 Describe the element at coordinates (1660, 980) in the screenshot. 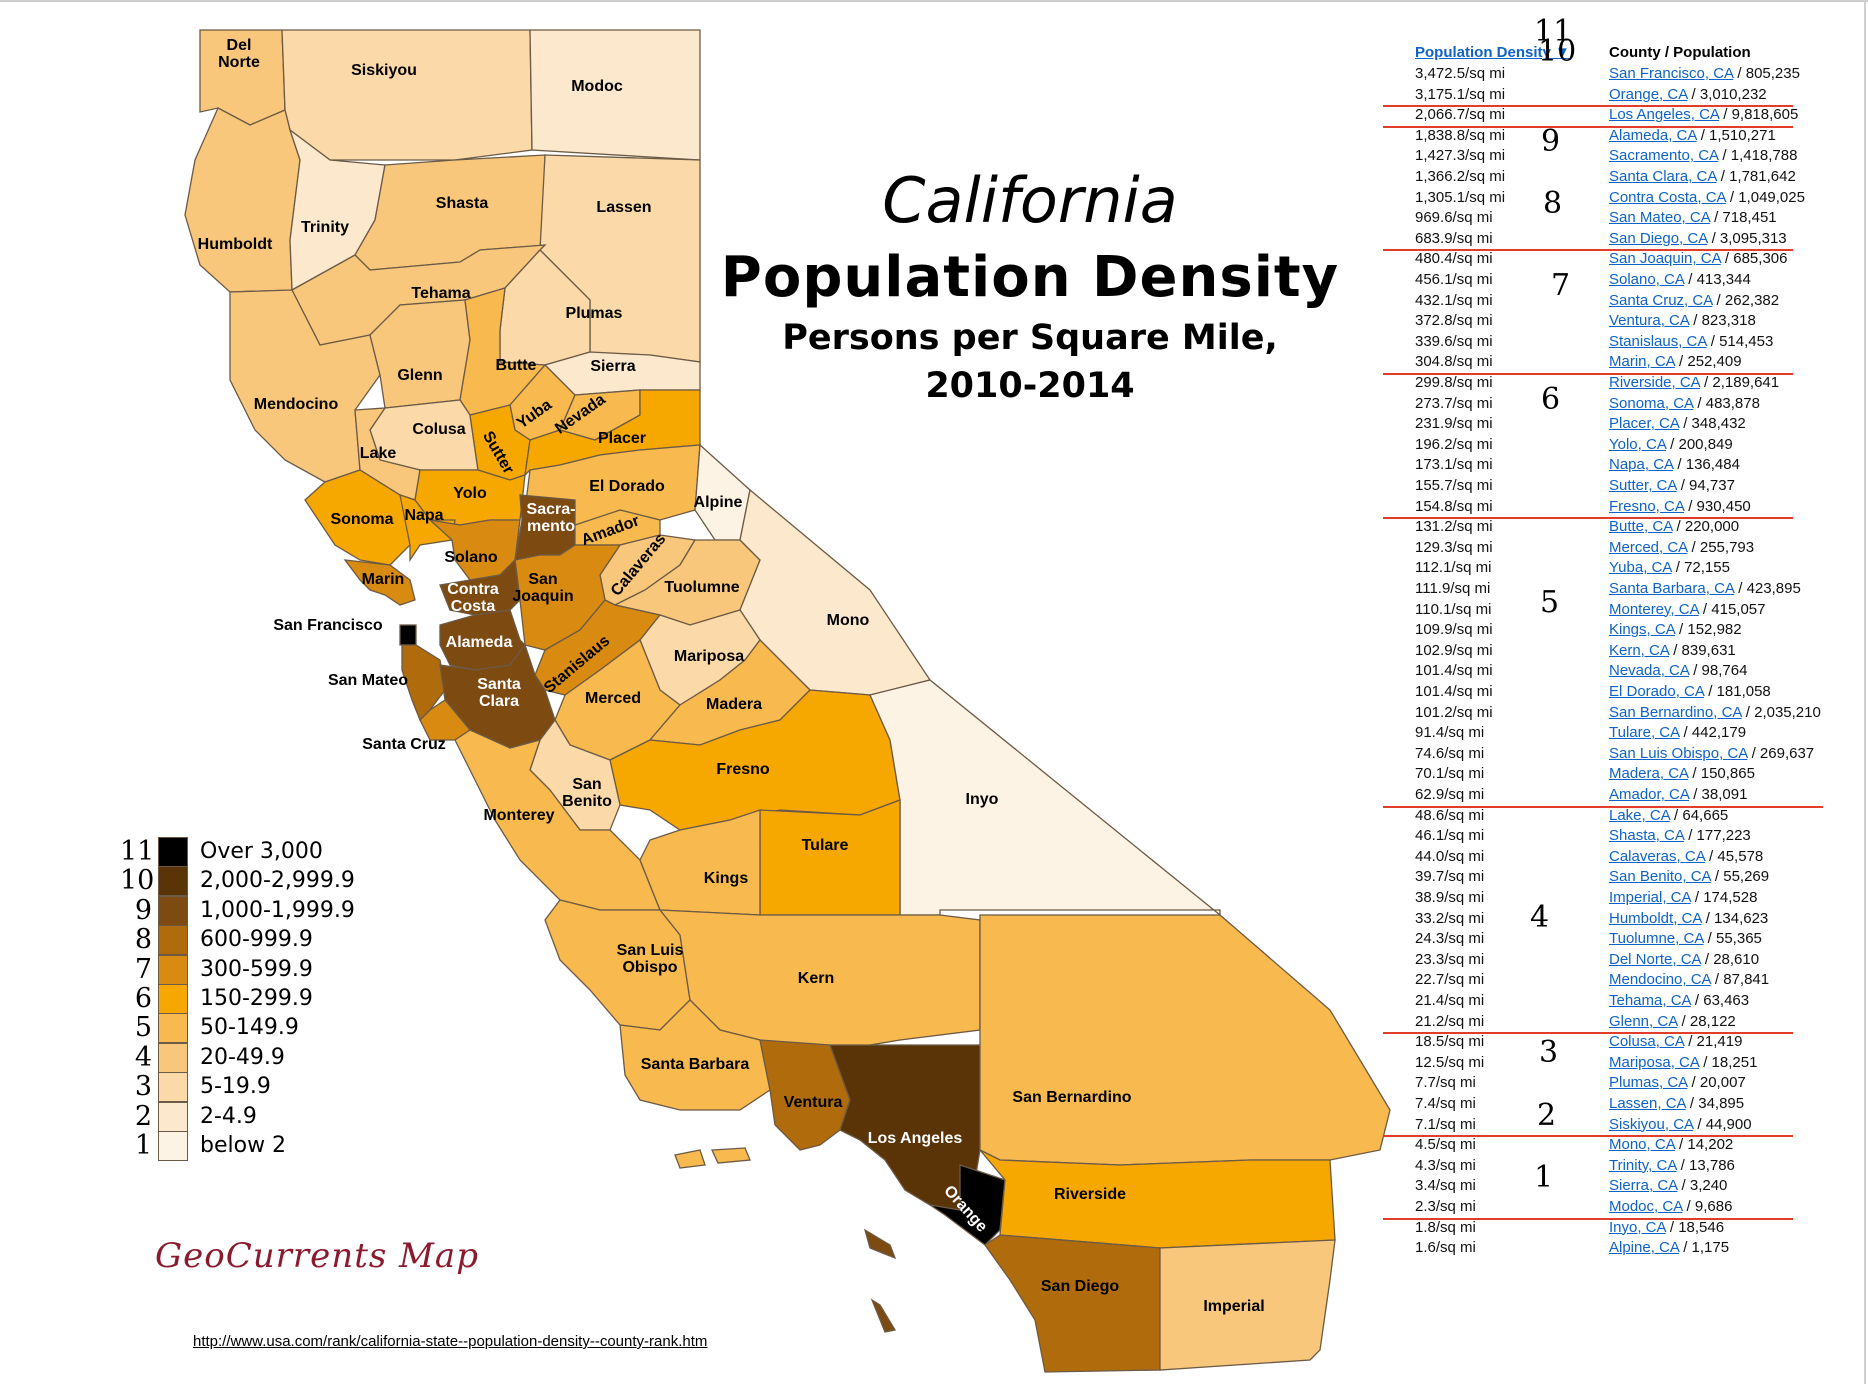

I see `county-link: Mendocino, CA` at that location.